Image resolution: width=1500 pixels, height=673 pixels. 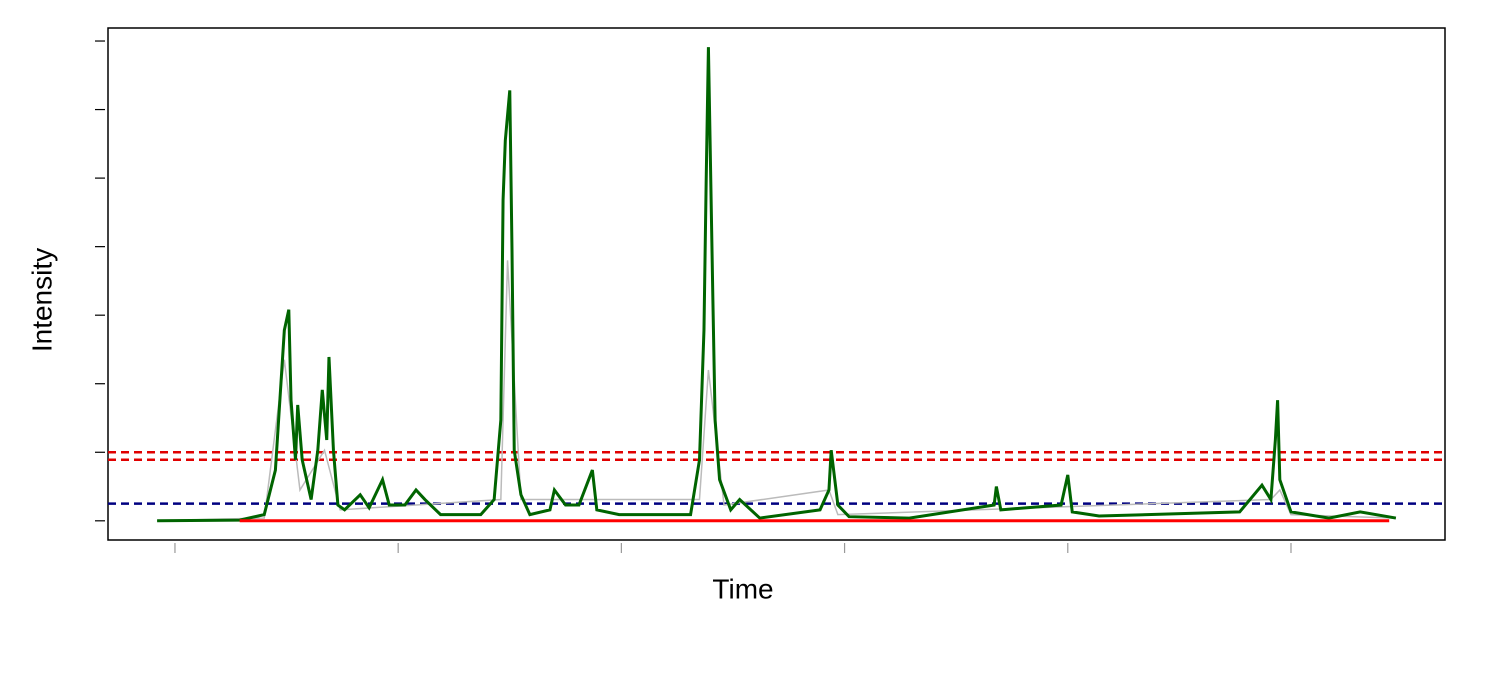 I want to click on y-axis-label: Intensity, so click(x=41, y=300).